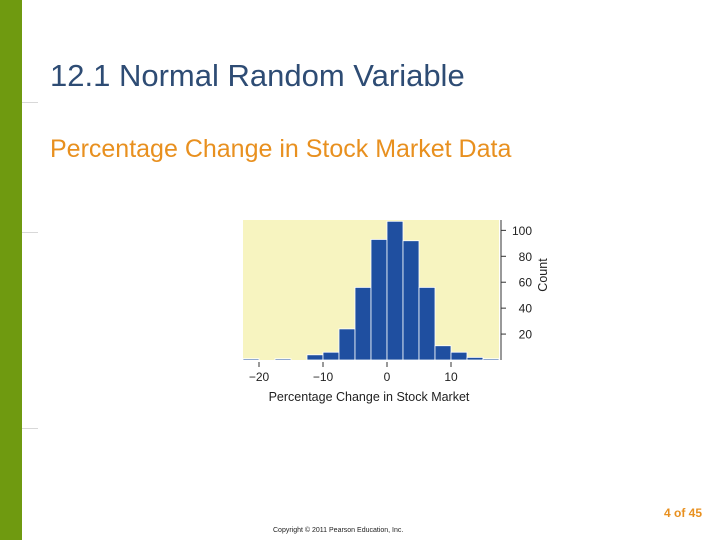  I want to click on slide-subtitle: Percentage Change in Stock Market Data, so click(281, 149).